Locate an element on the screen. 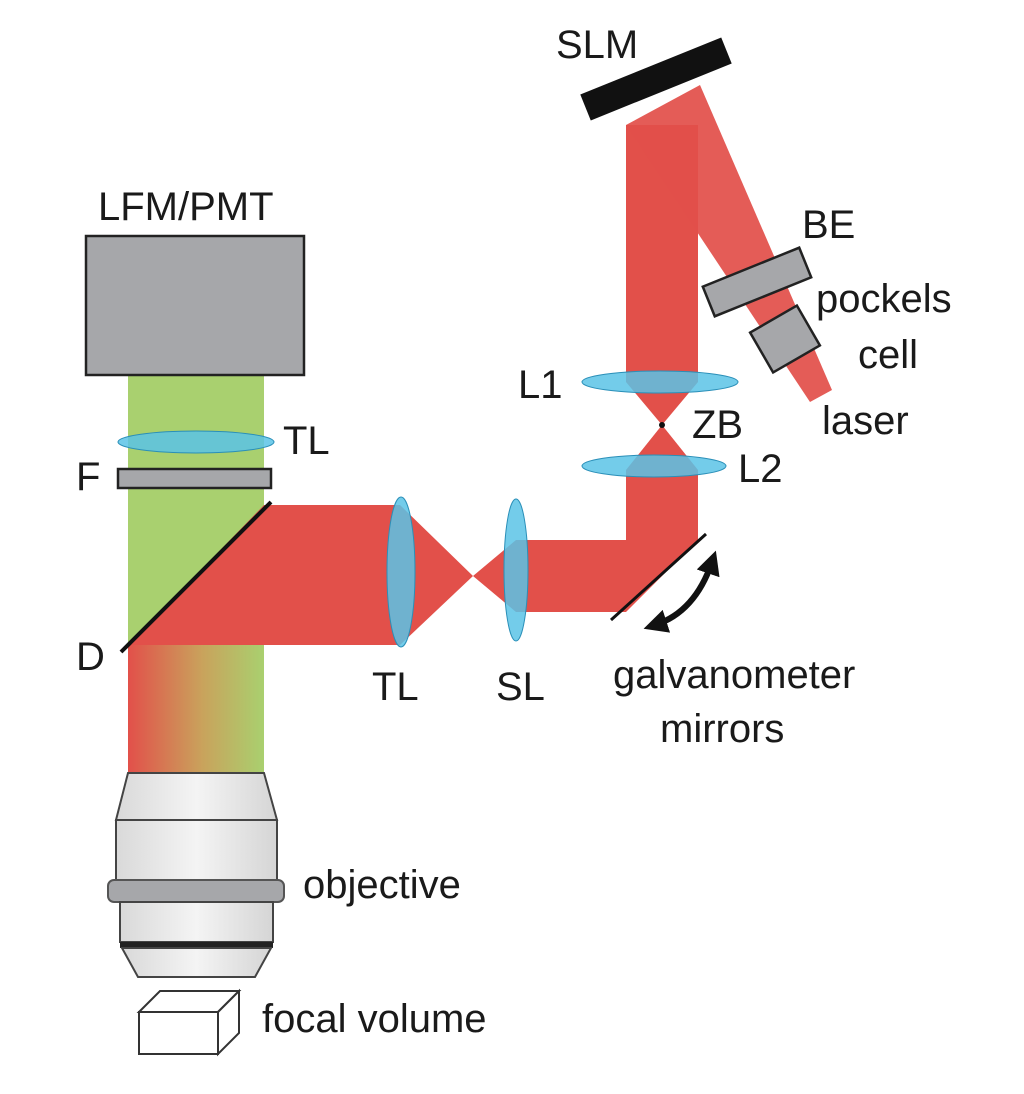  label-objective: objective is located at coordinates (382, 885).